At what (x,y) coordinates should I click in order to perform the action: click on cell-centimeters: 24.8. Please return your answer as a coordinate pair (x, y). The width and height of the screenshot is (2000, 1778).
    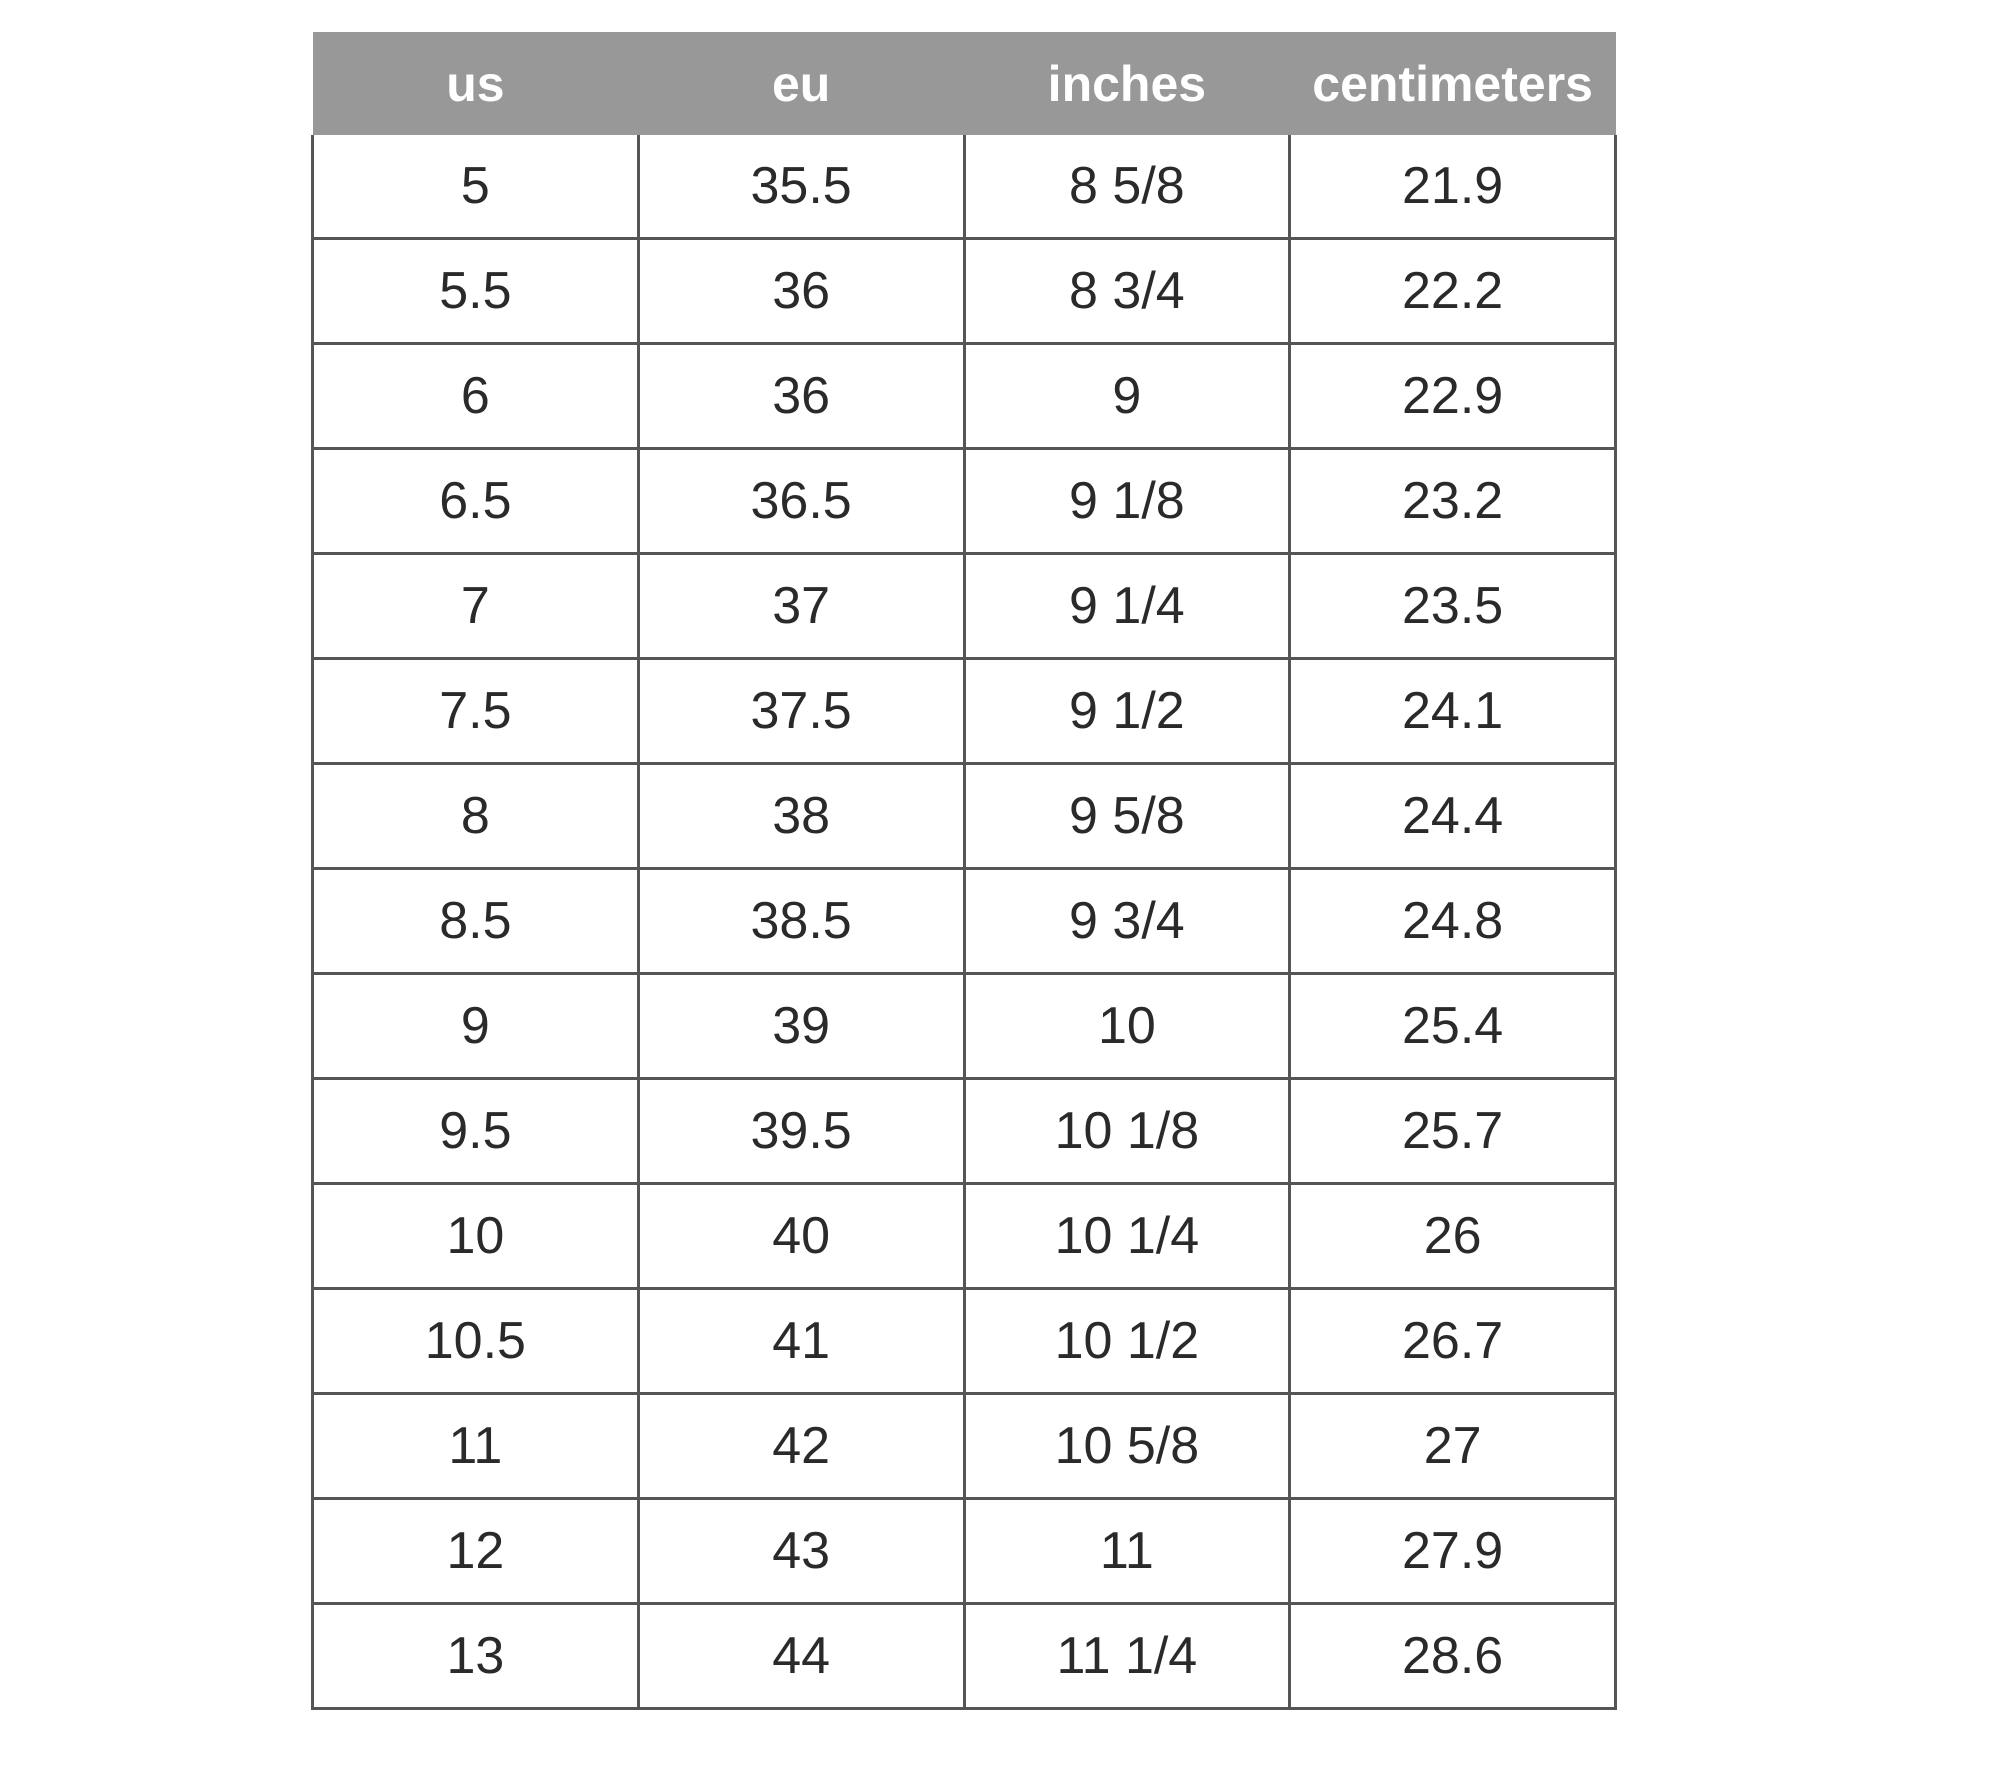
    Looking at the image, I should click on (1452, 921).